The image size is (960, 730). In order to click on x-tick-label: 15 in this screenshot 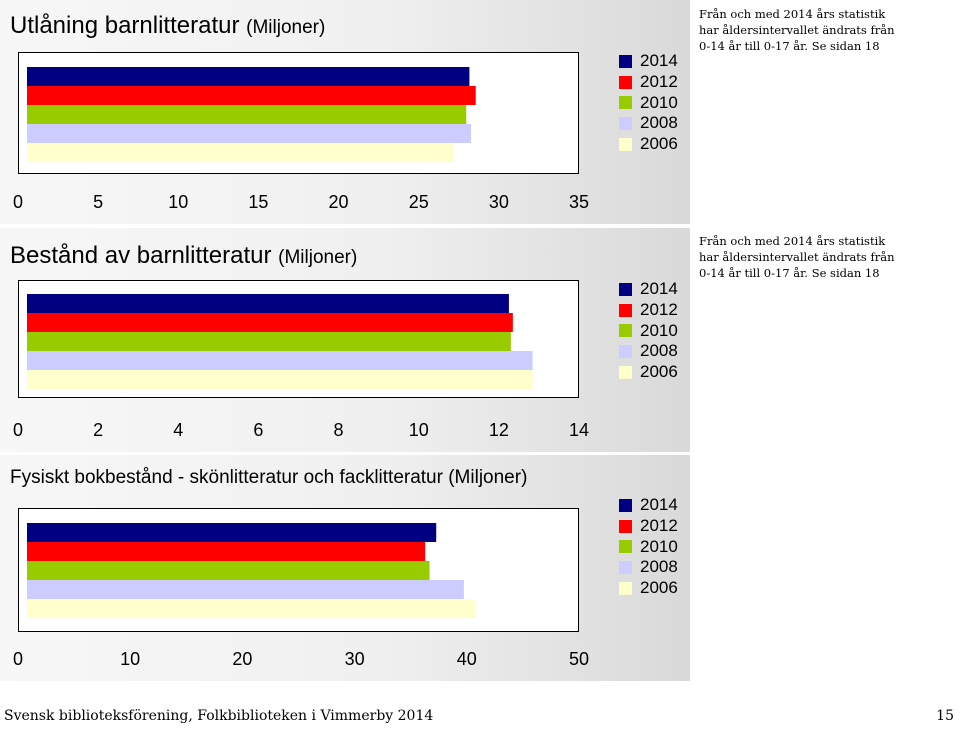, I will do `click(258, 202)`.